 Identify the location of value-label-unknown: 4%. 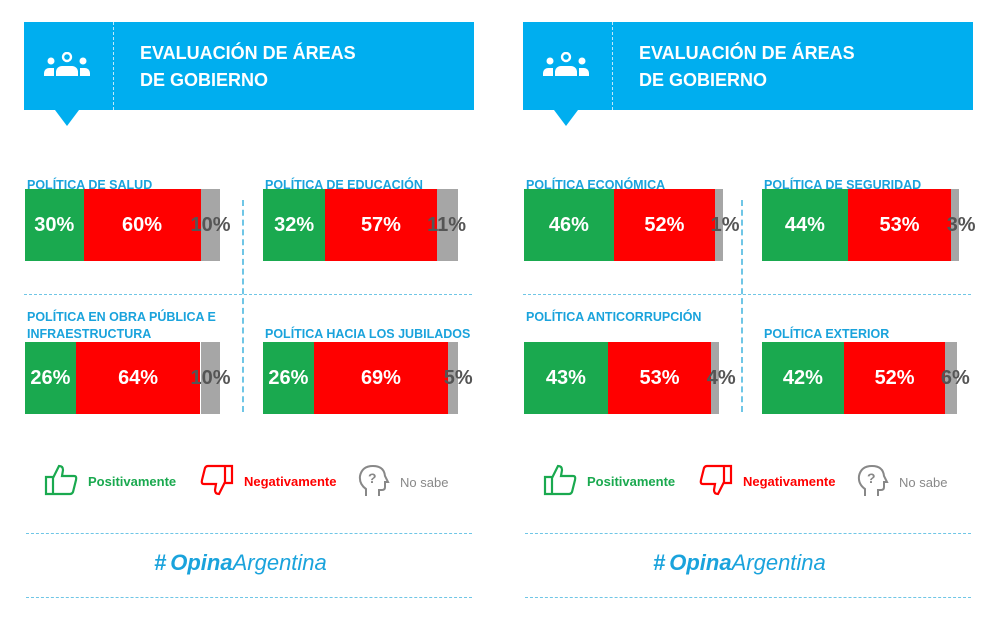
(721, 378).